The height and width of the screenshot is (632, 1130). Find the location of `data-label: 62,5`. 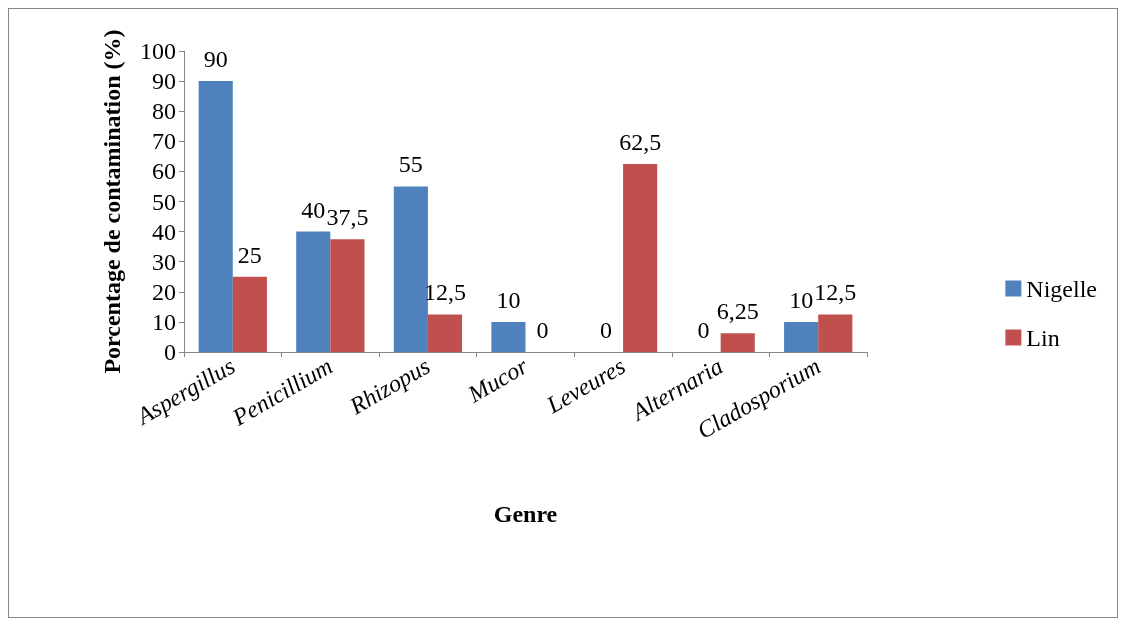

data-label: 62,5 is located at coordinates (640, 141).